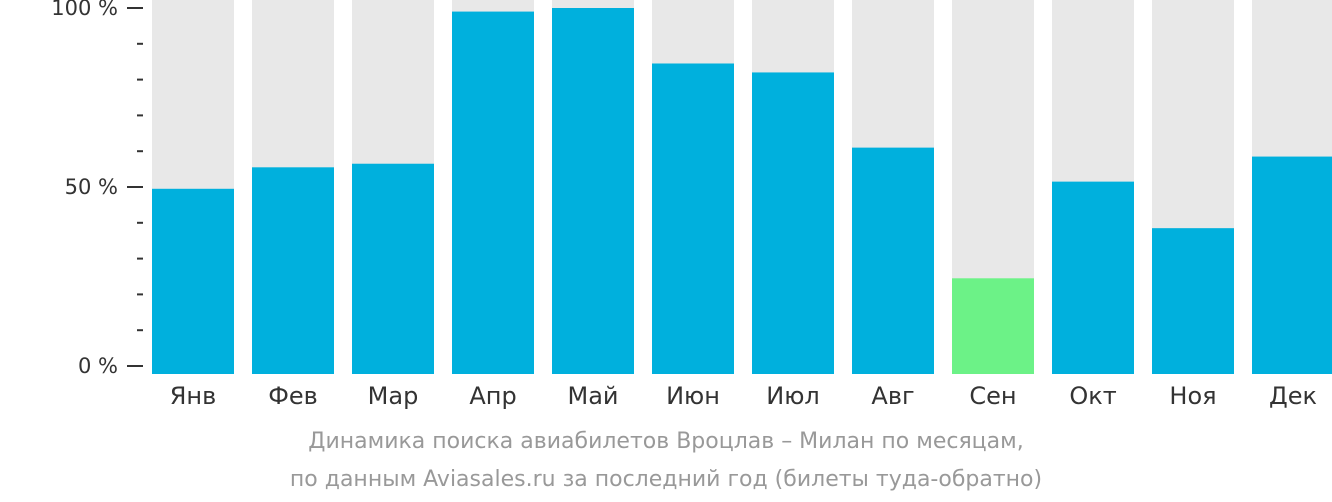 The image size is (1332, 502). I want to click on x-tick-label: Дек, so click(1293, 396).